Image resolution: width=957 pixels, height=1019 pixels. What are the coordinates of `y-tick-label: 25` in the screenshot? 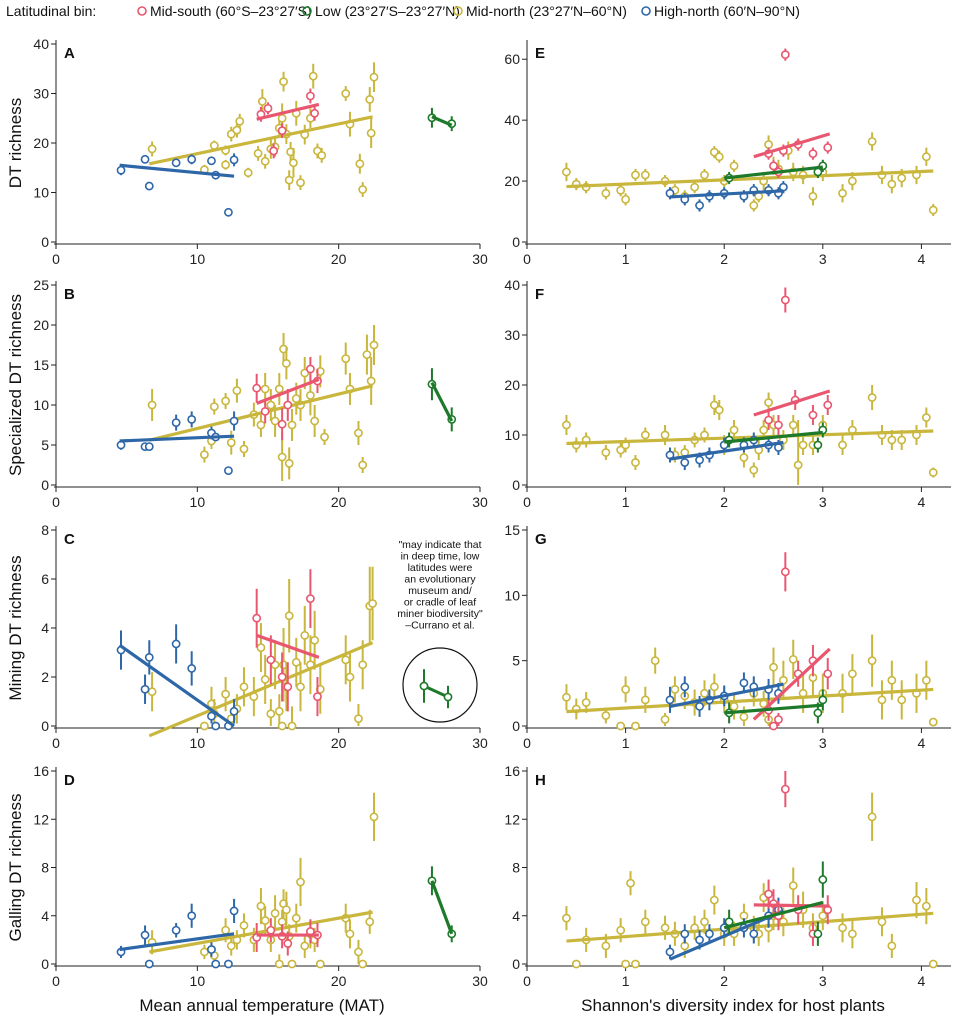 It's located at (41, 285).